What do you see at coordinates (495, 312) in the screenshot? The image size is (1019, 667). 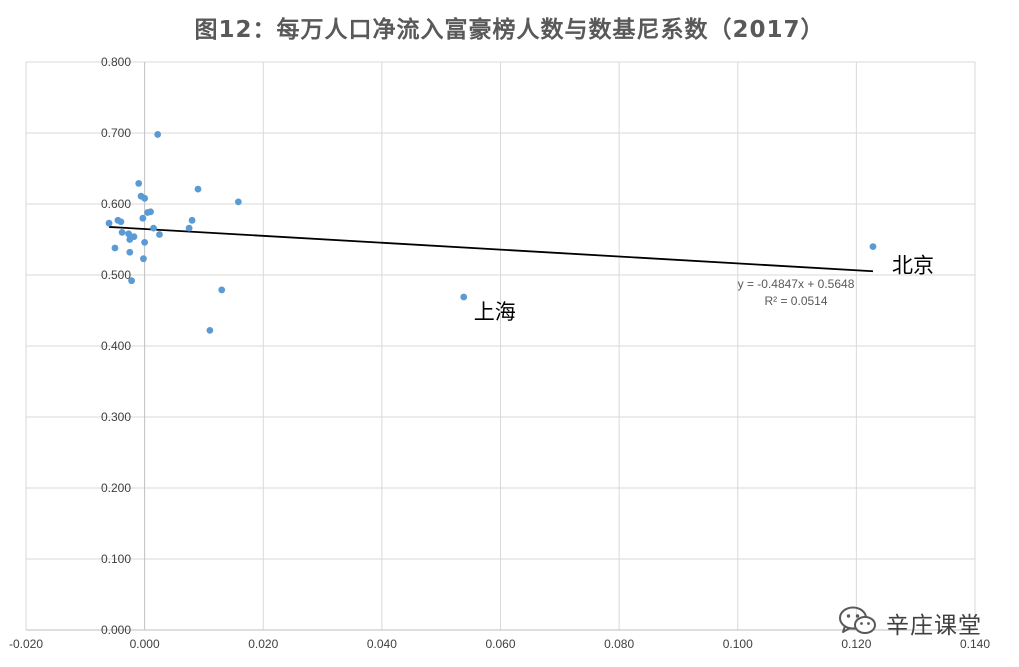 I see `annotation-shanghai: 上海` at bounding box center [495, 312].